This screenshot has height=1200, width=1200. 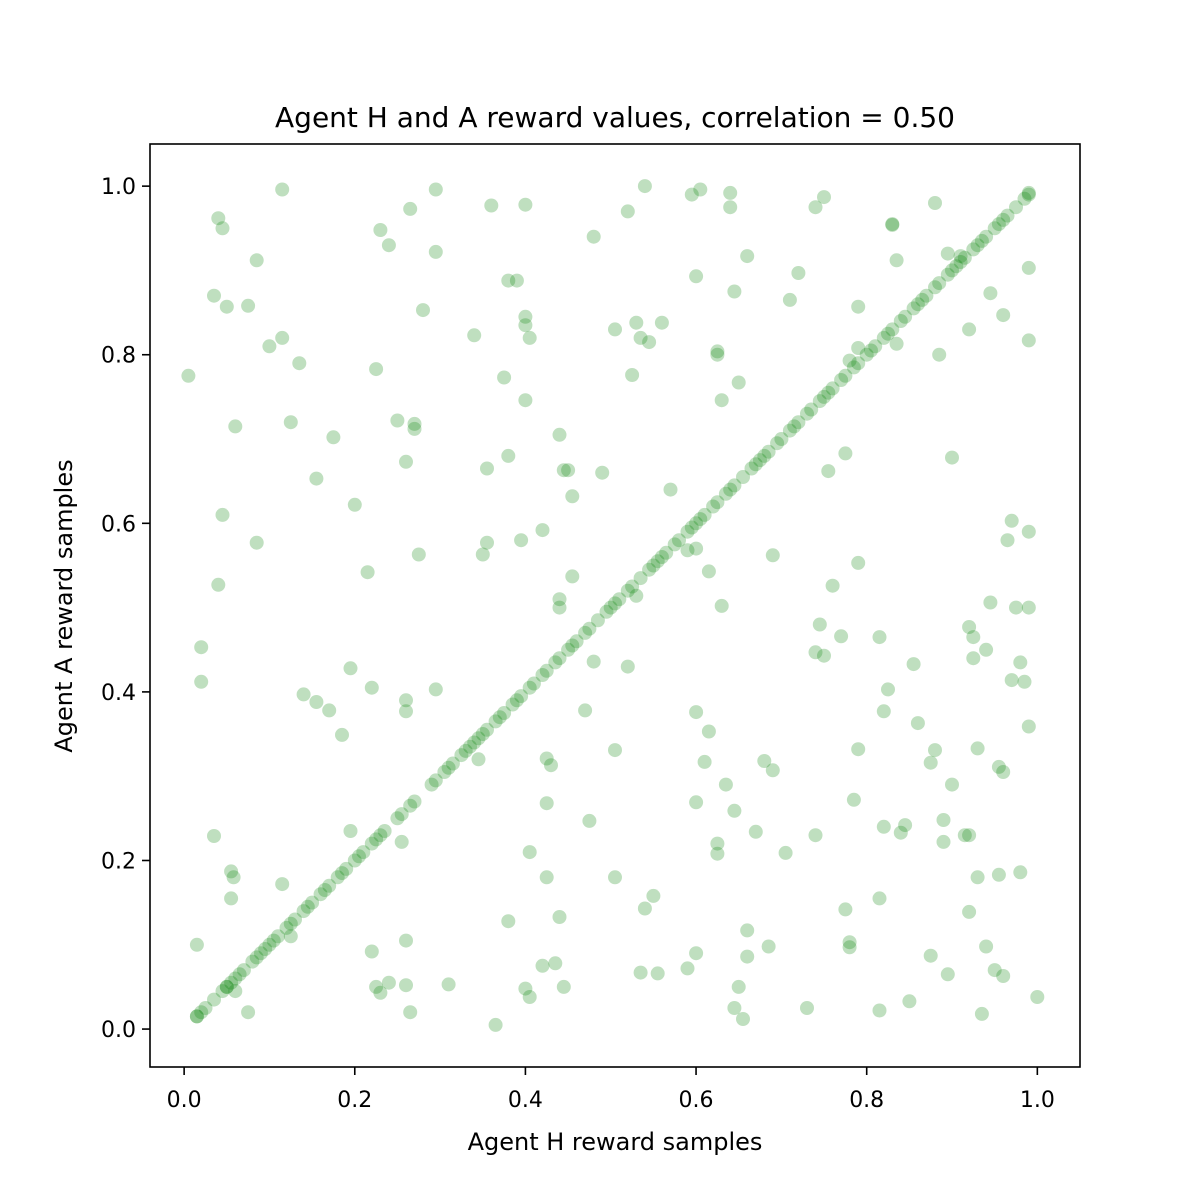 What do you see at coordinates (696, 1100) in the screenshot?
I see `x-tick-label: 0.6` at bounding box center [696, 1100].